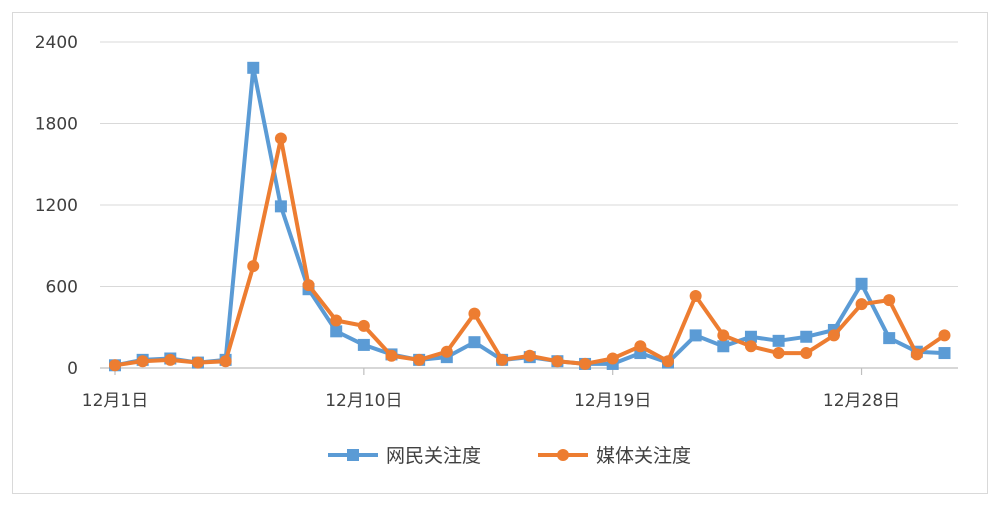  I want to click on x-tick-label: 12月19日, so click(612, 401).